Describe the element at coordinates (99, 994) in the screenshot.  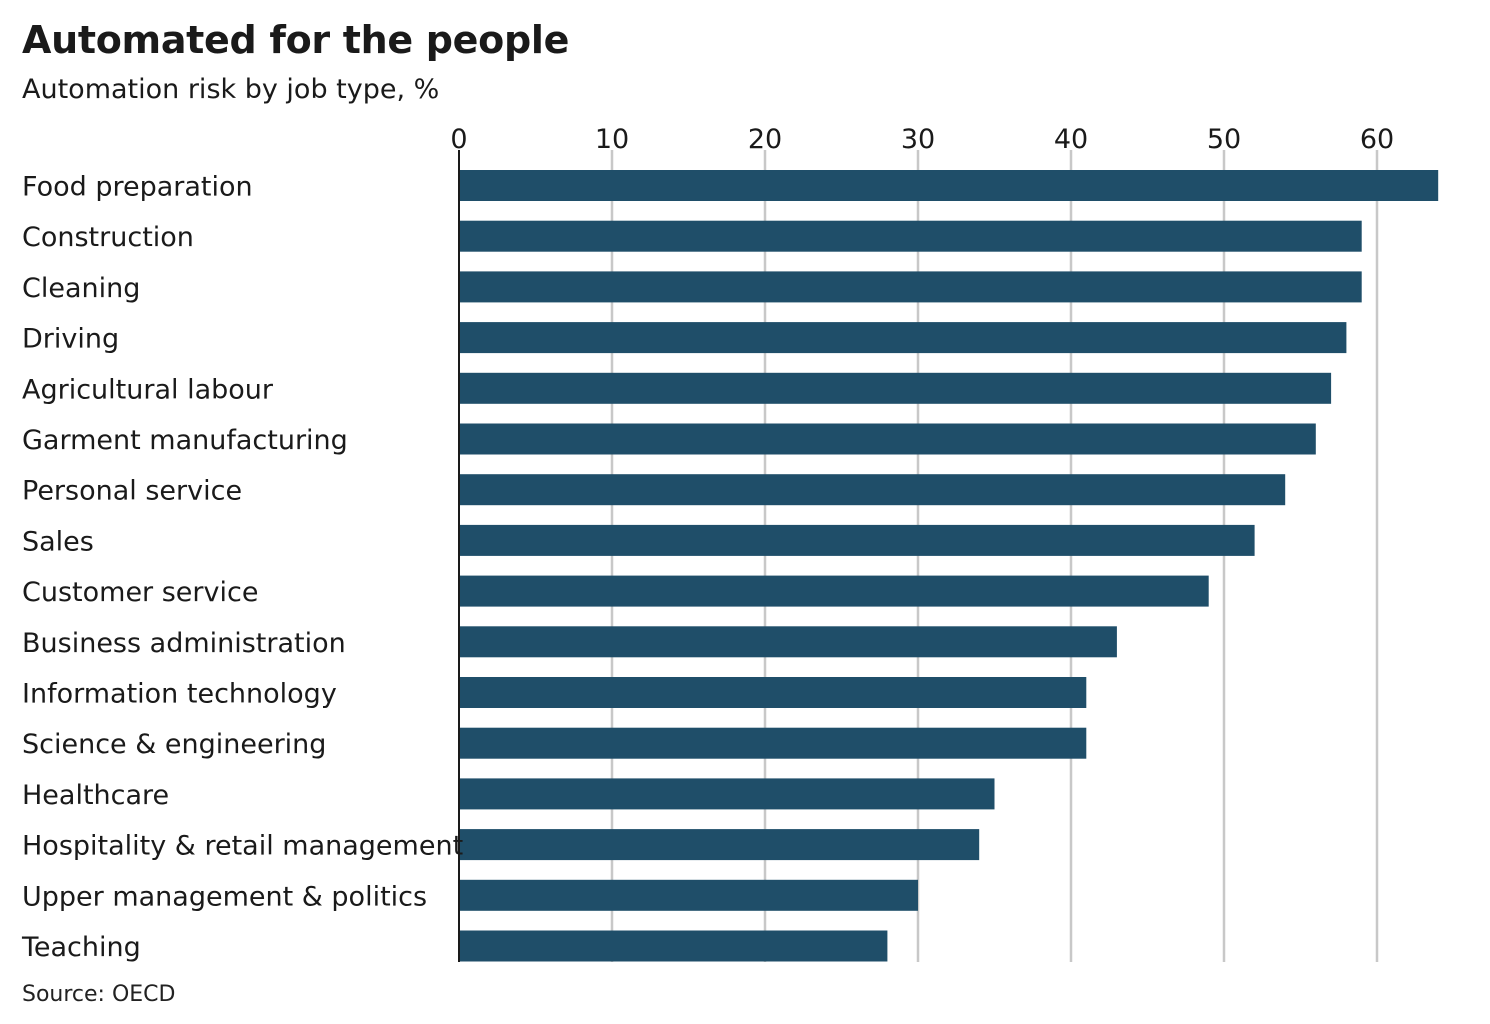
I see `source-note: Source: OECD` at that location.